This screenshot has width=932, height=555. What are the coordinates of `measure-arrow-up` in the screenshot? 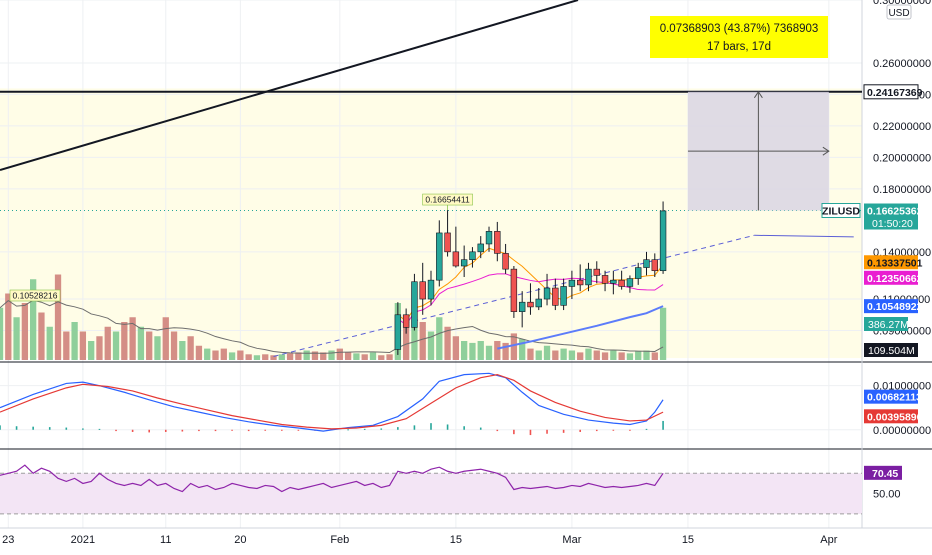 It's located at (758, 94).